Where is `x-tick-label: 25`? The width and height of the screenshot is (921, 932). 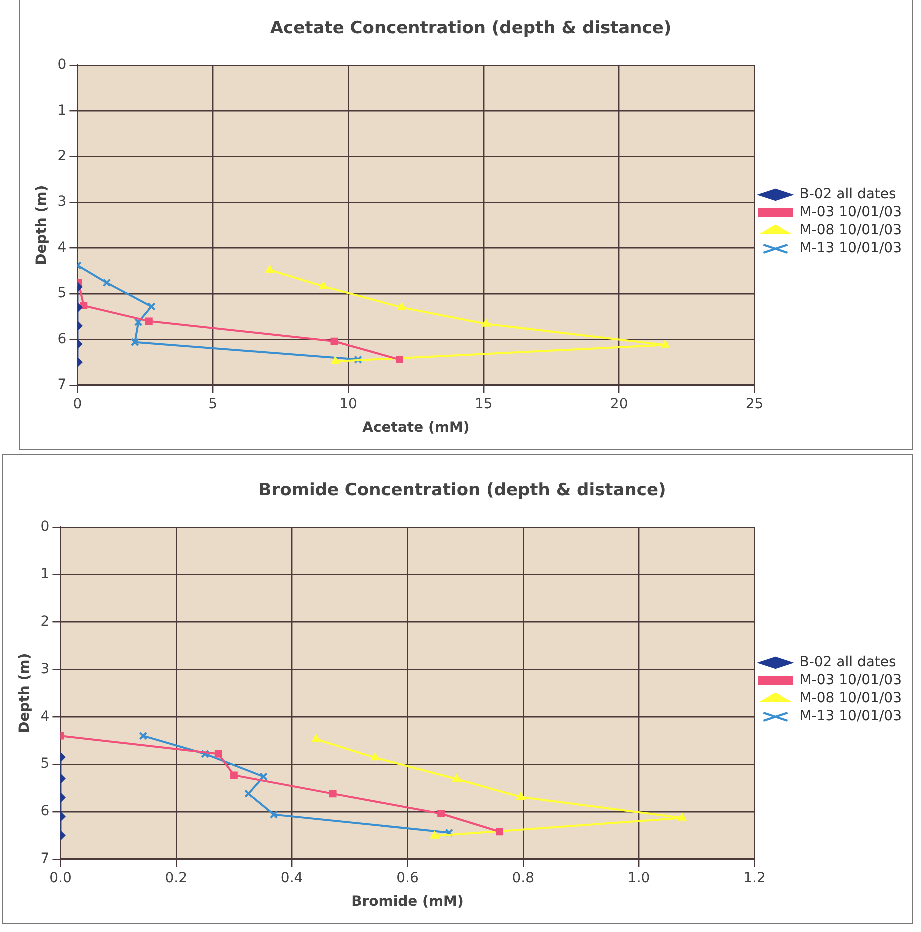 x-tick-label: 25 is located at coordinates (755, 404).